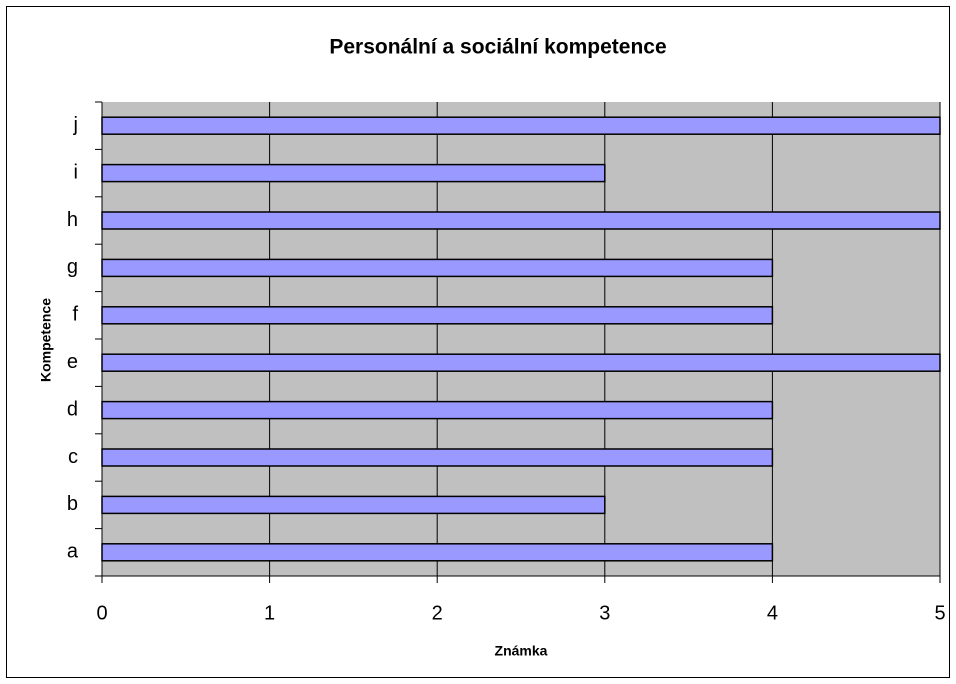 The image size is (956, 684). What do you see at coordinates (75, 315) in the screenshot?
I see `y-tick-label: f` at bounding box center [75, 315].